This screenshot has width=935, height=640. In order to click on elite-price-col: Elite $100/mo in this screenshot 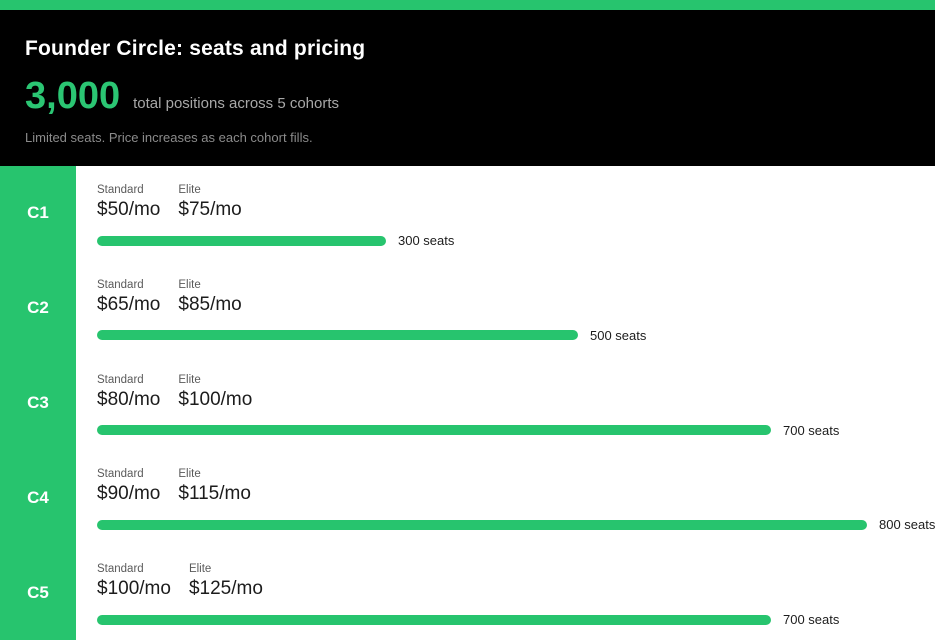, I will do `click(215, 392)`.